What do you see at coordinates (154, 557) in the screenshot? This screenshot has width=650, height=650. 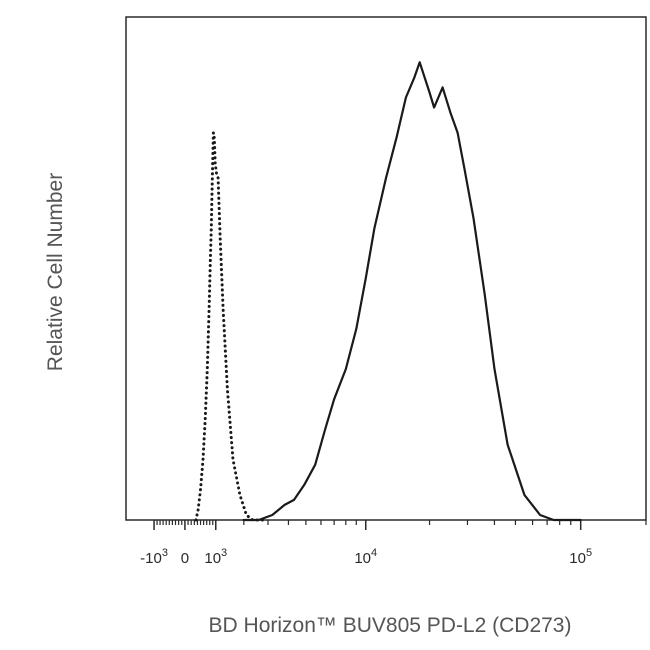 I see `x-tick-label: -103` at bounding box center [154, 557].